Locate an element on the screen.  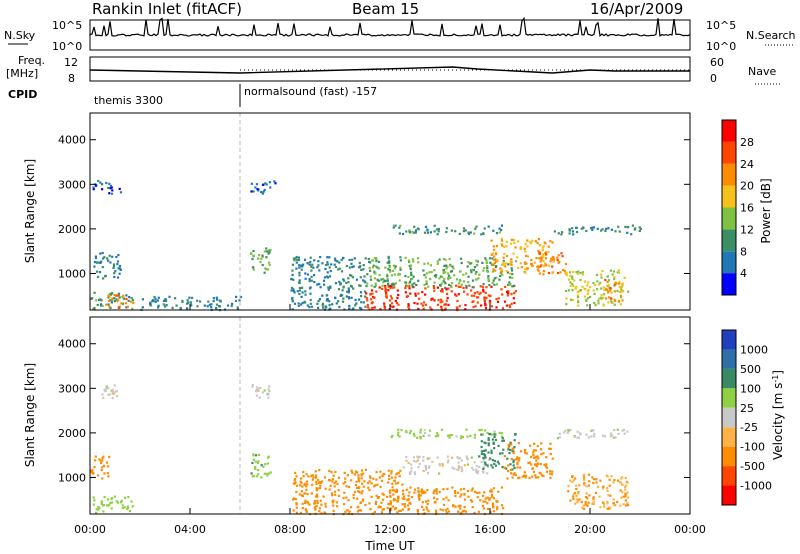
colorbar-frame is located at coordinates (729, 207).